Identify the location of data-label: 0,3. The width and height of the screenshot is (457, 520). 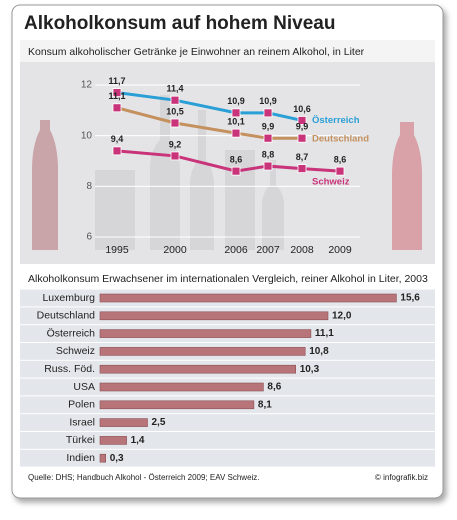
(117, 458).